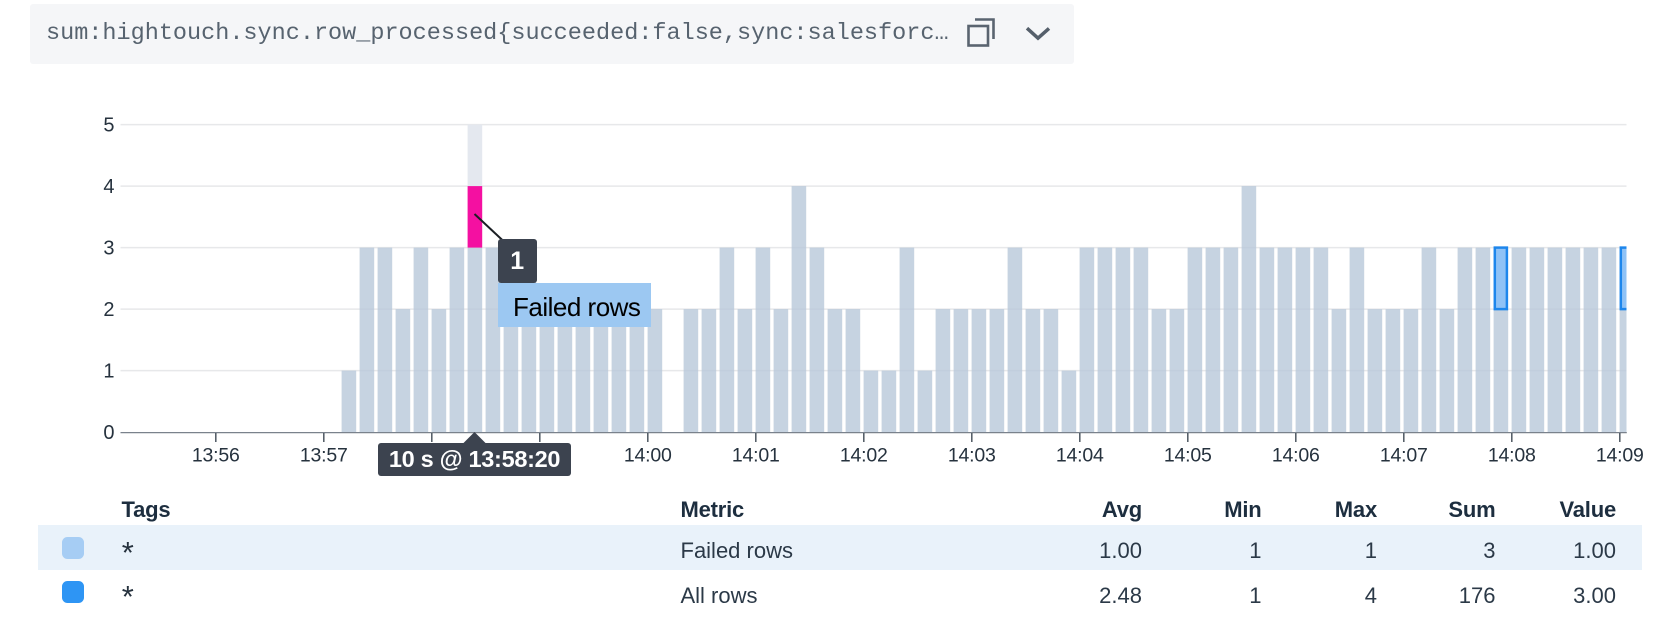  I want to click on svg-text: 14:02, so click(864, 456).